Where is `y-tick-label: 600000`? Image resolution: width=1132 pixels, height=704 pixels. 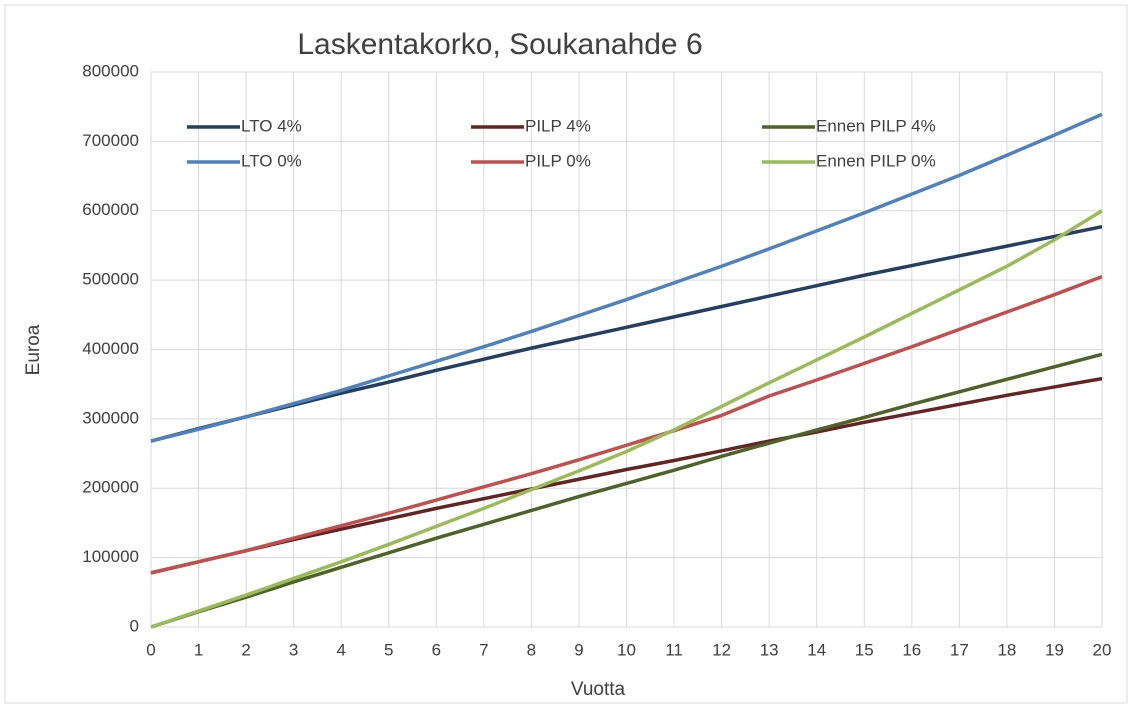 y-tick-label: 600000 is located at coordinates (110, 209).